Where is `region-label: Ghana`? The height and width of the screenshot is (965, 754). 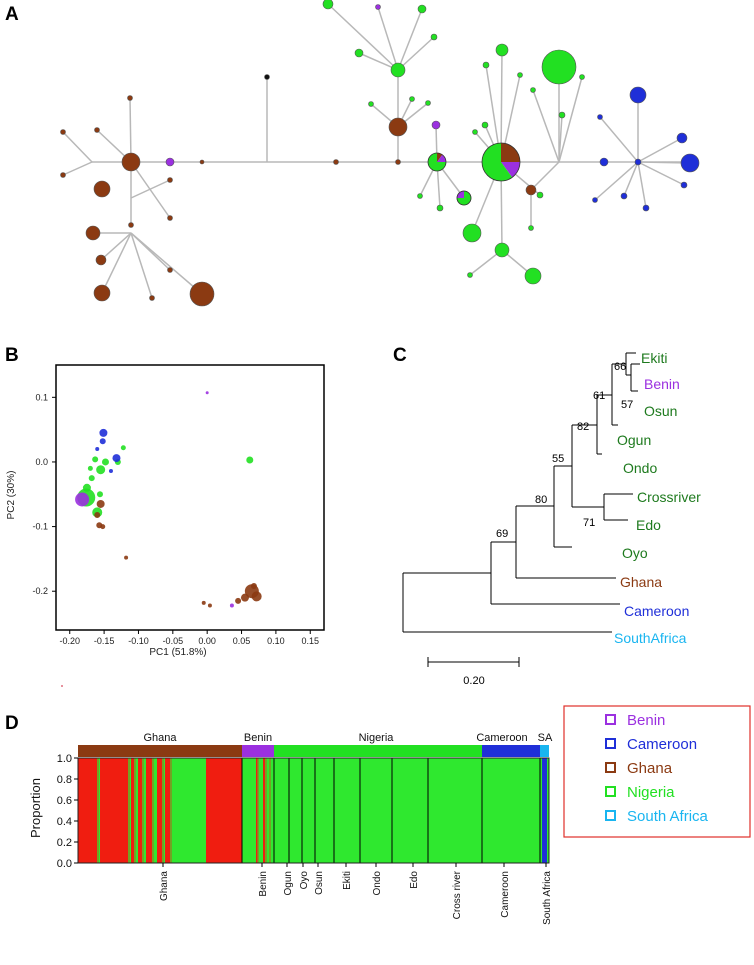 region-label: Ghana is located at coordinates (160, 738).